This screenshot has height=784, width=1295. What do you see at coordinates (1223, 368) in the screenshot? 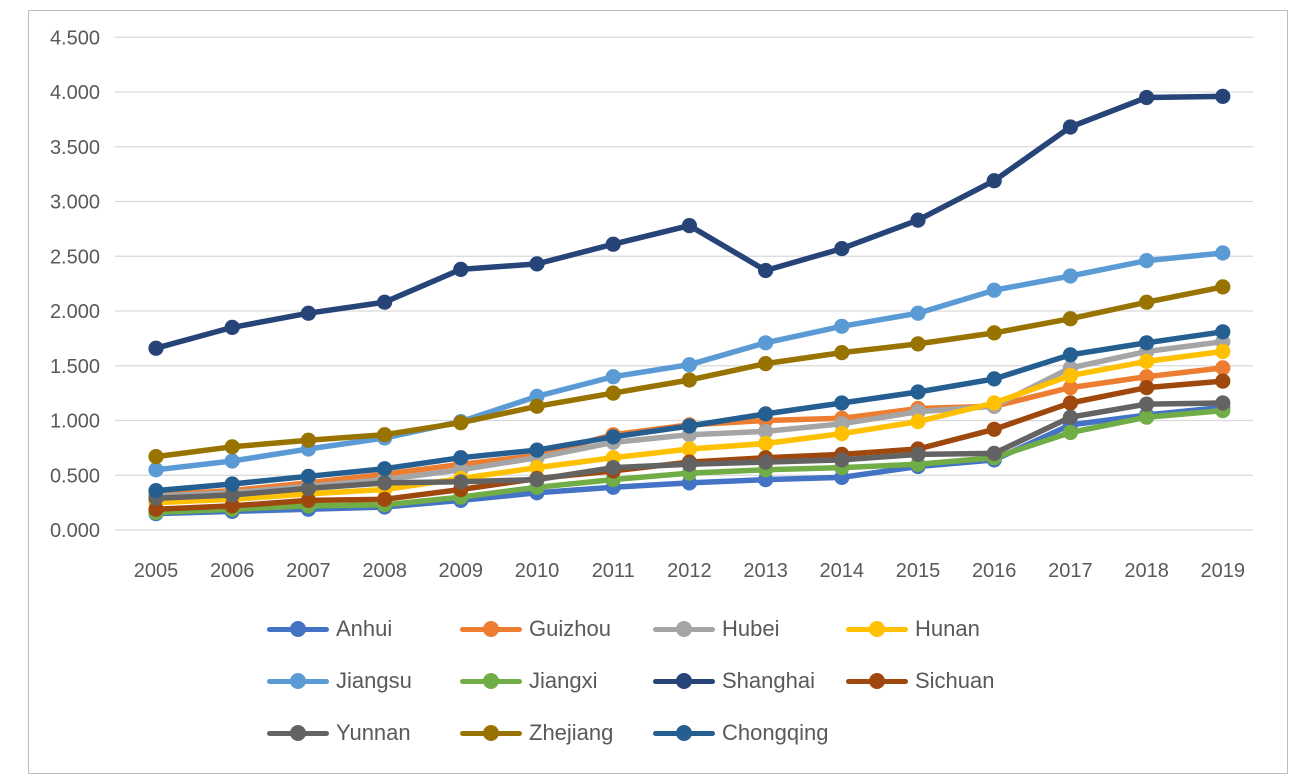
I see `data-point-guizhou-2019` at bounding box center [1223, 368].